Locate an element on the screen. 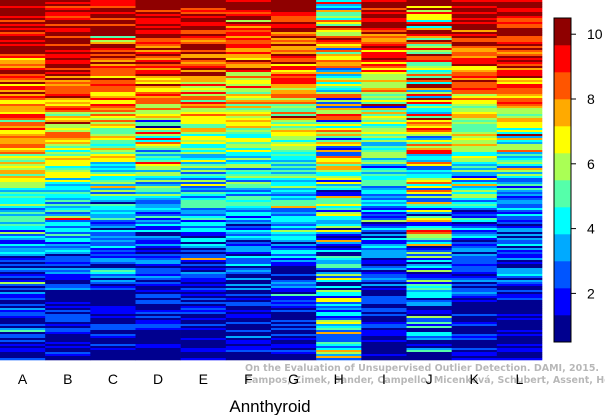 This screenshot has width=605, height=415. heatmap-column-K is located at coordinates (474, 180).